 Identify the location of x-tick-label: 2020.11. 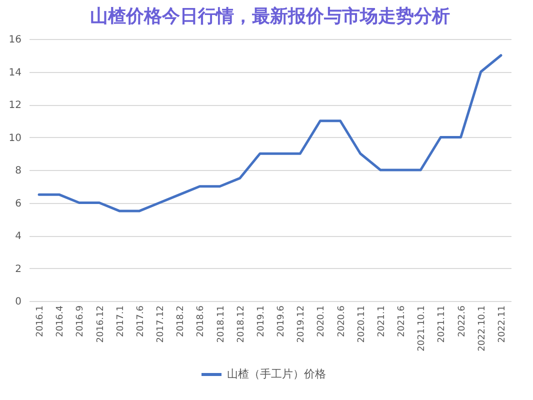
(361, 324).